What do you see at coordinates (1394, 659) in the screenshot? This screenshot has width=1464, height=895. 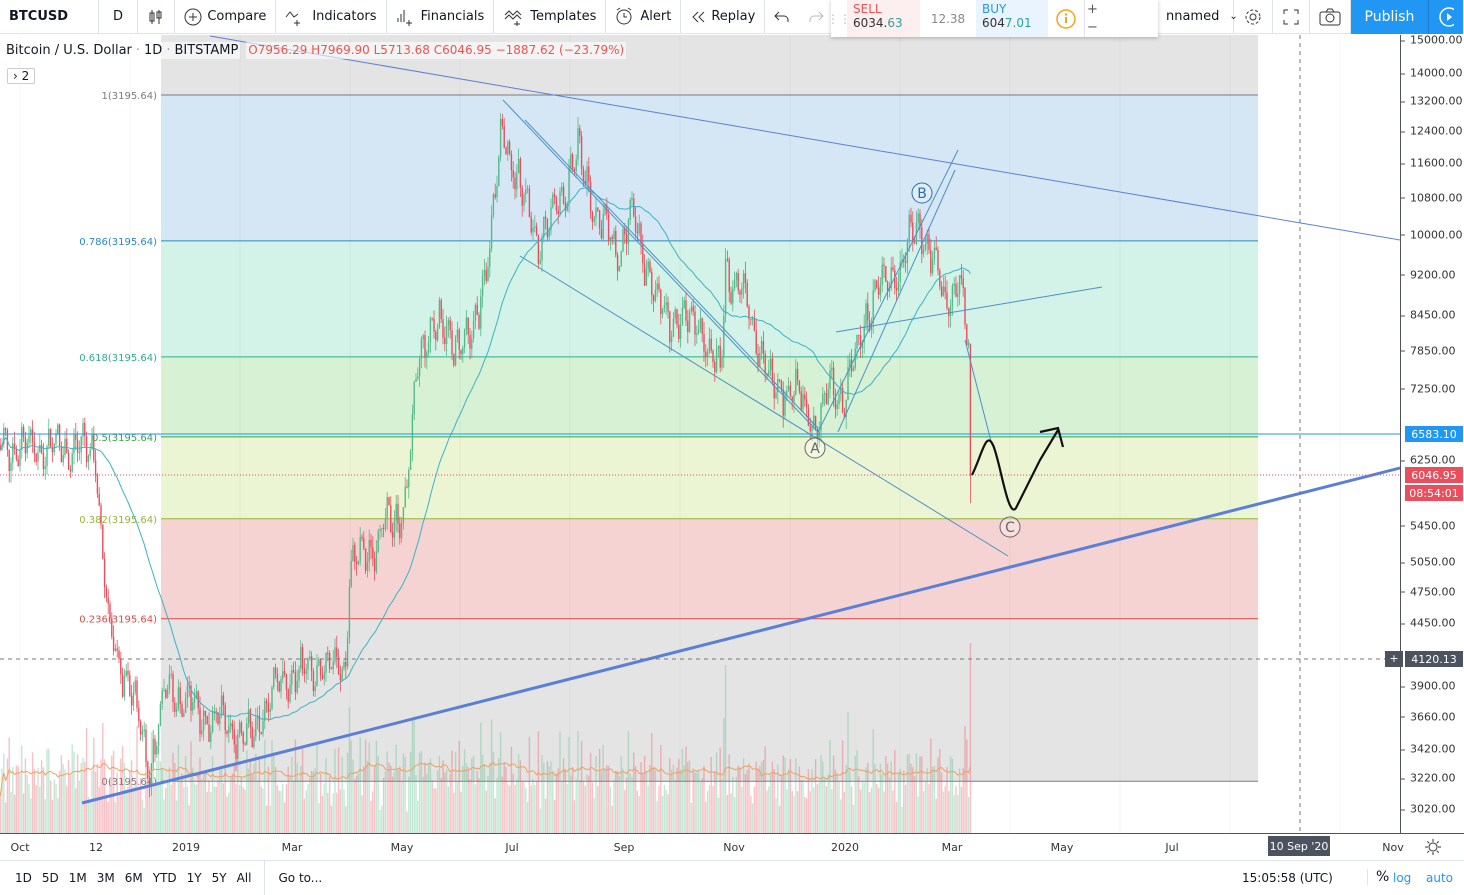 I see `add-alert-plus-icon: +` at bounding box center [1394, 659].